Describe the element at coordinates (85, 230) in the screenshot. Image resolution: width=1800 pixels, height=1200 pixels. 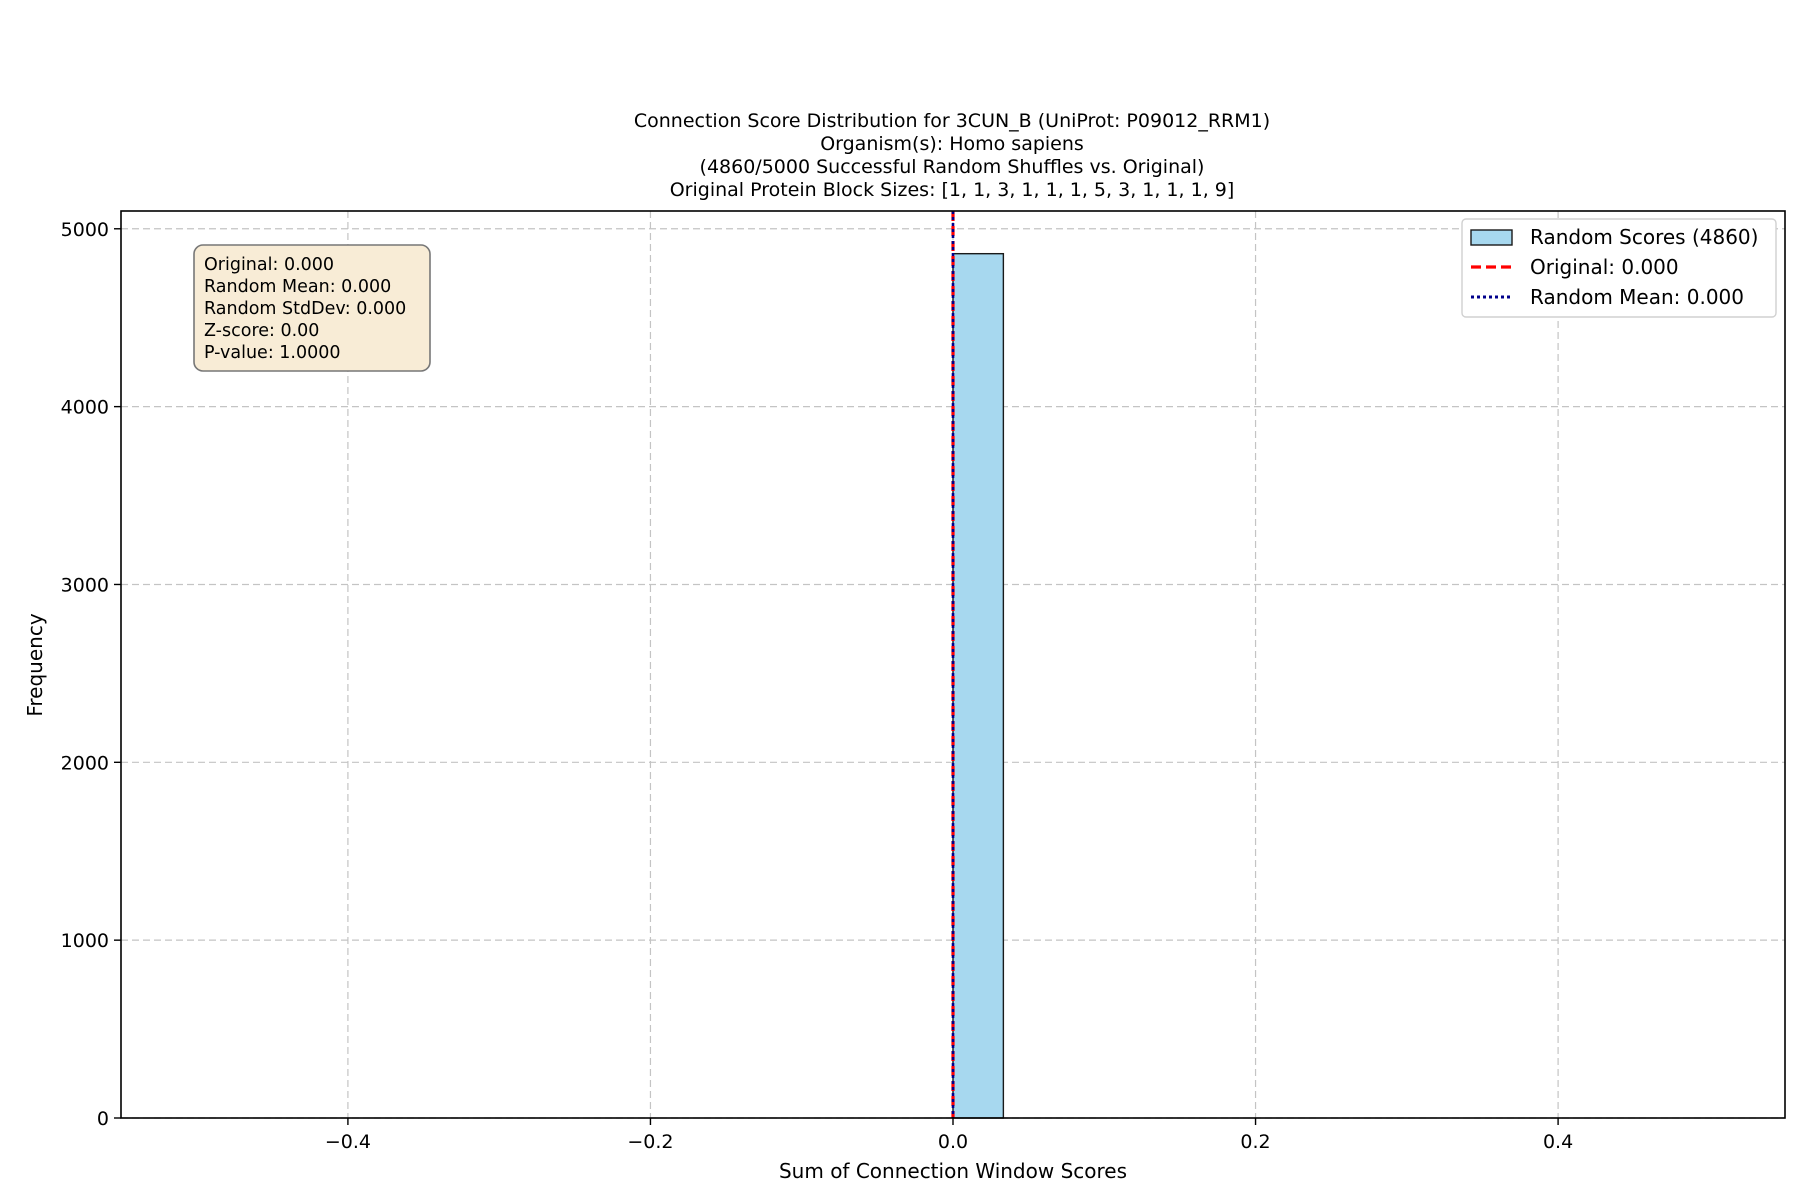
I see `y-tick-label: 5000` at that location.